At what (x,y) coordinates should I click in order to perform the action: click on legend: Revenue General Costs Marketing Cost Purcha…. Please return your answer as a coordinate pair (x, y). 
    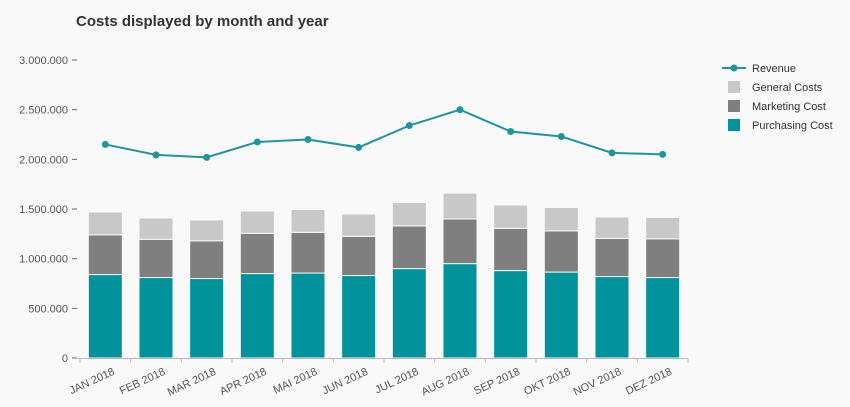
    Looking at the image, I should click on (777, 97).